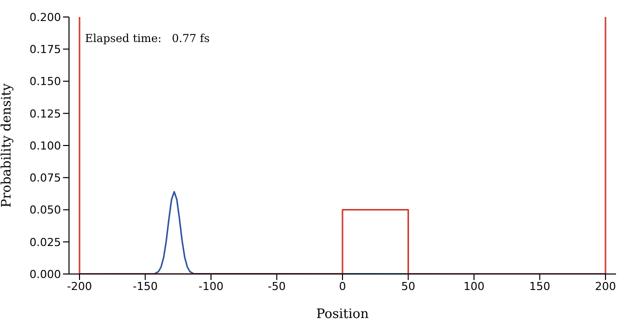 The height and width of the screenshot is (324, 630). Describe the element at coordinates (342, 286) in the screenshot. I see `x-tick-label: 0` at that location.